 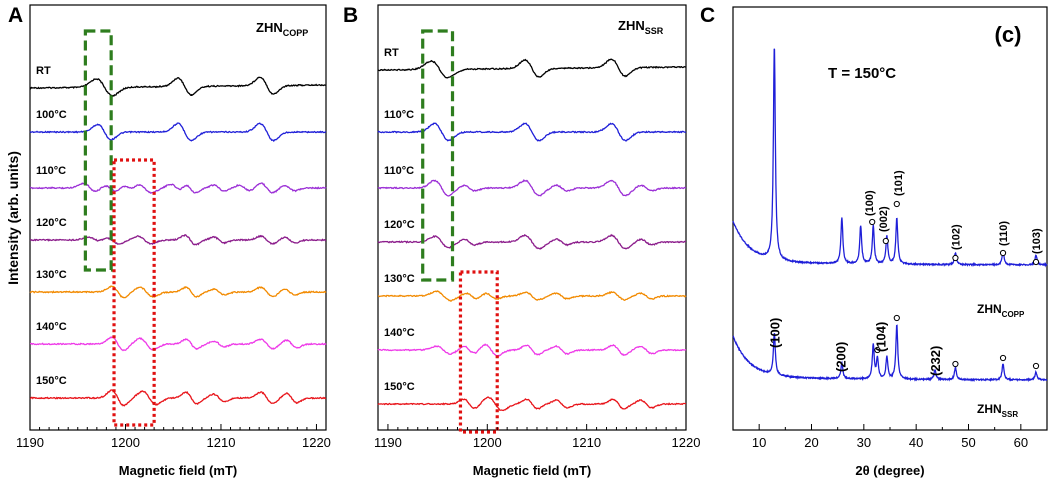 I want to click on x-tick-label: 50, so click(x=968, y=442).